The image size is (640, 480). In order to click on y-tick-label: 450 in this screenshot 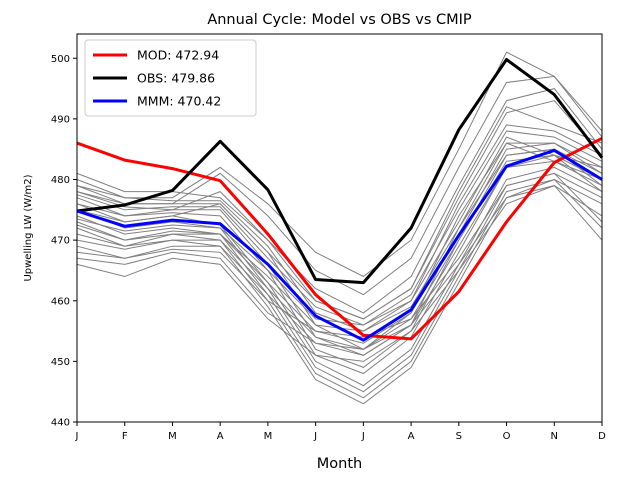, I will do `click(60, 362)`.